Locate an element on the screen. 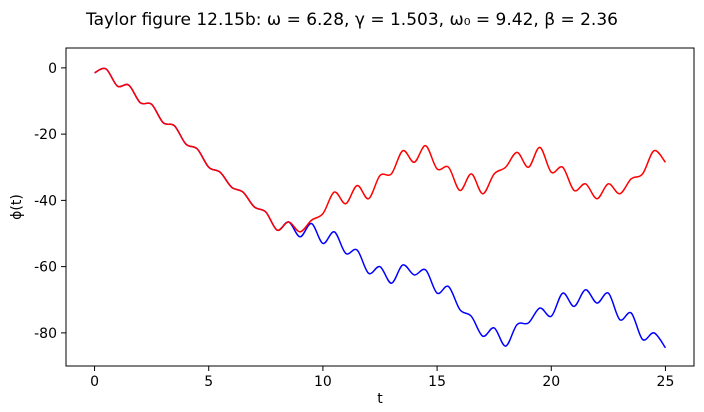  y-tick-label: -40 is located at coordinates (45, 201).